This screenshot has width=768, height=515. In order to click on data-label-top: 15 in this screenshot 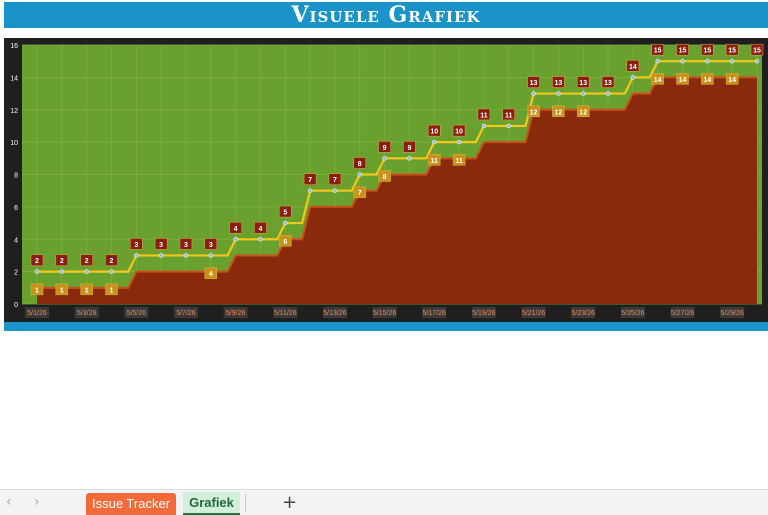, I will do `click(658, 51)`.